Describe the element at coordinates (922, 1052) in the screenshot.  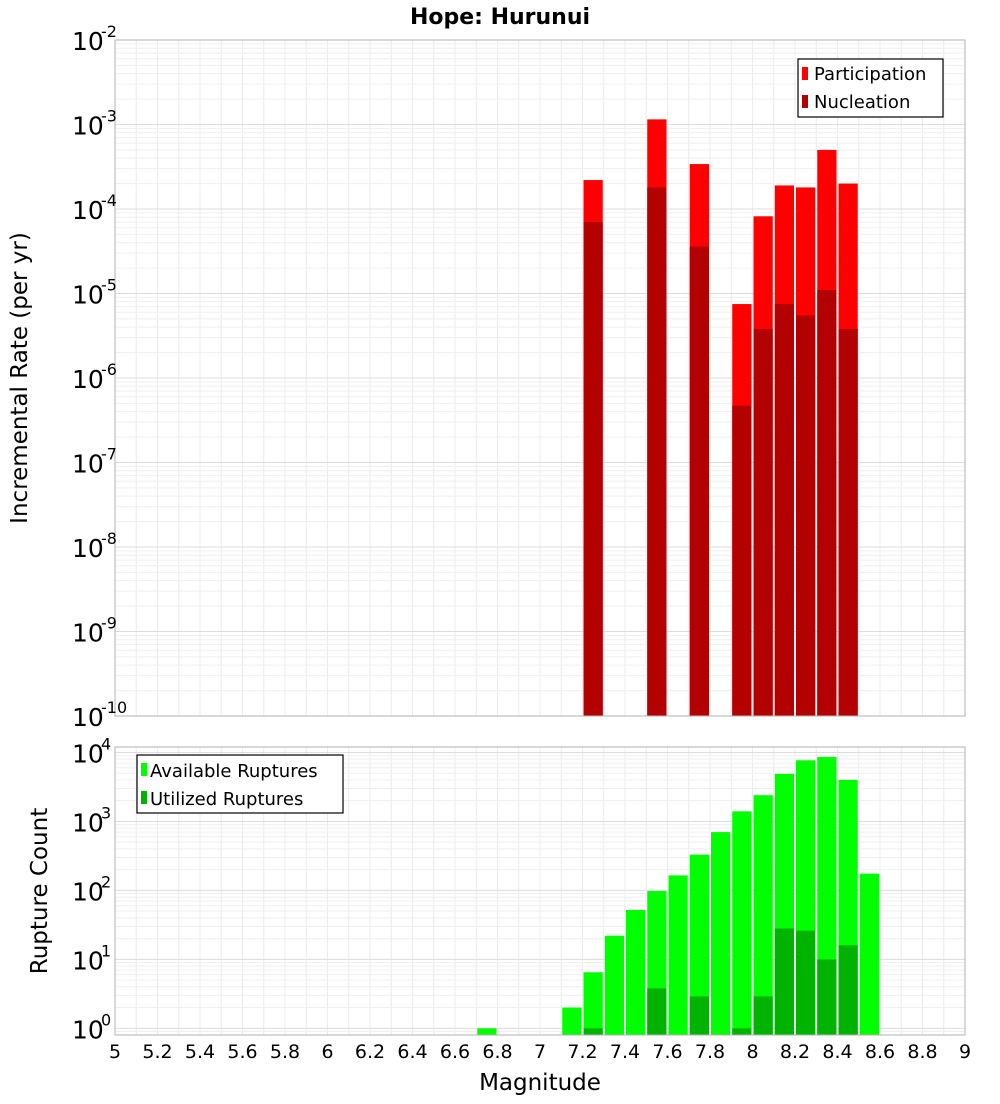
I see `x-tick-label: 8.8` at that location.